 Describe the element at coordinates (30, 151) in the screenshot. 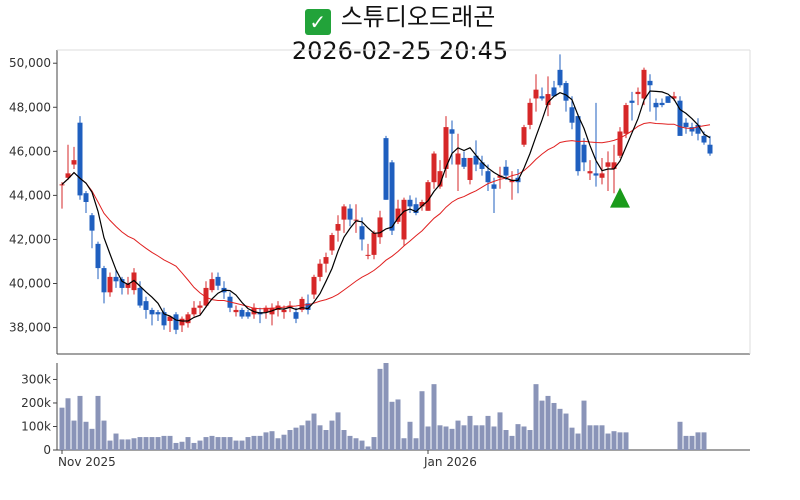

I see `price-tick-label: 46,000` at that location.